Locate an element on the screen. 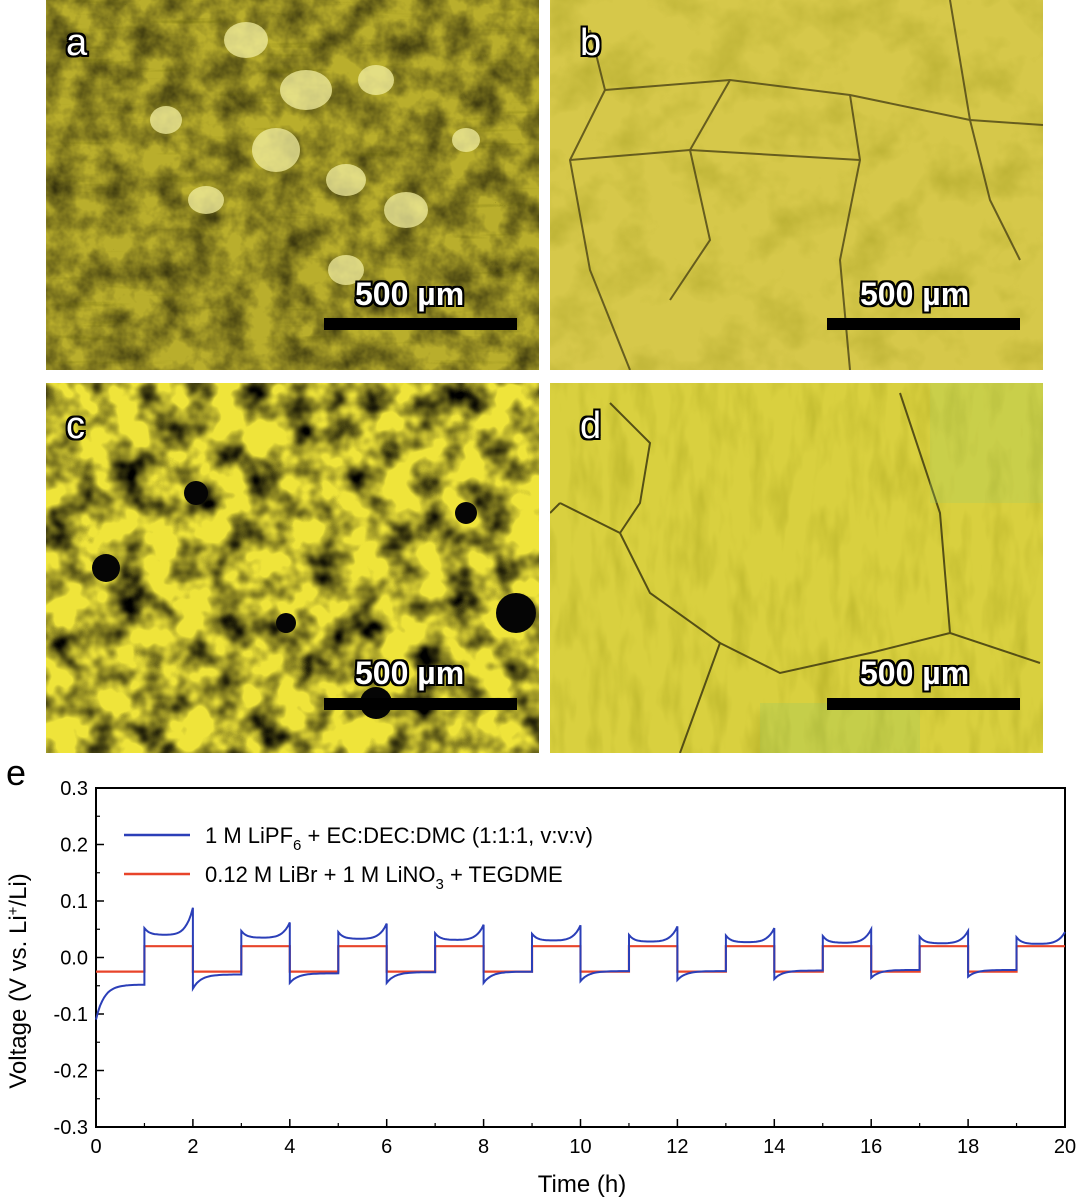 The width and height of the screenshot is (1080, 1202). chart-series is located at coordinates (580, 963).